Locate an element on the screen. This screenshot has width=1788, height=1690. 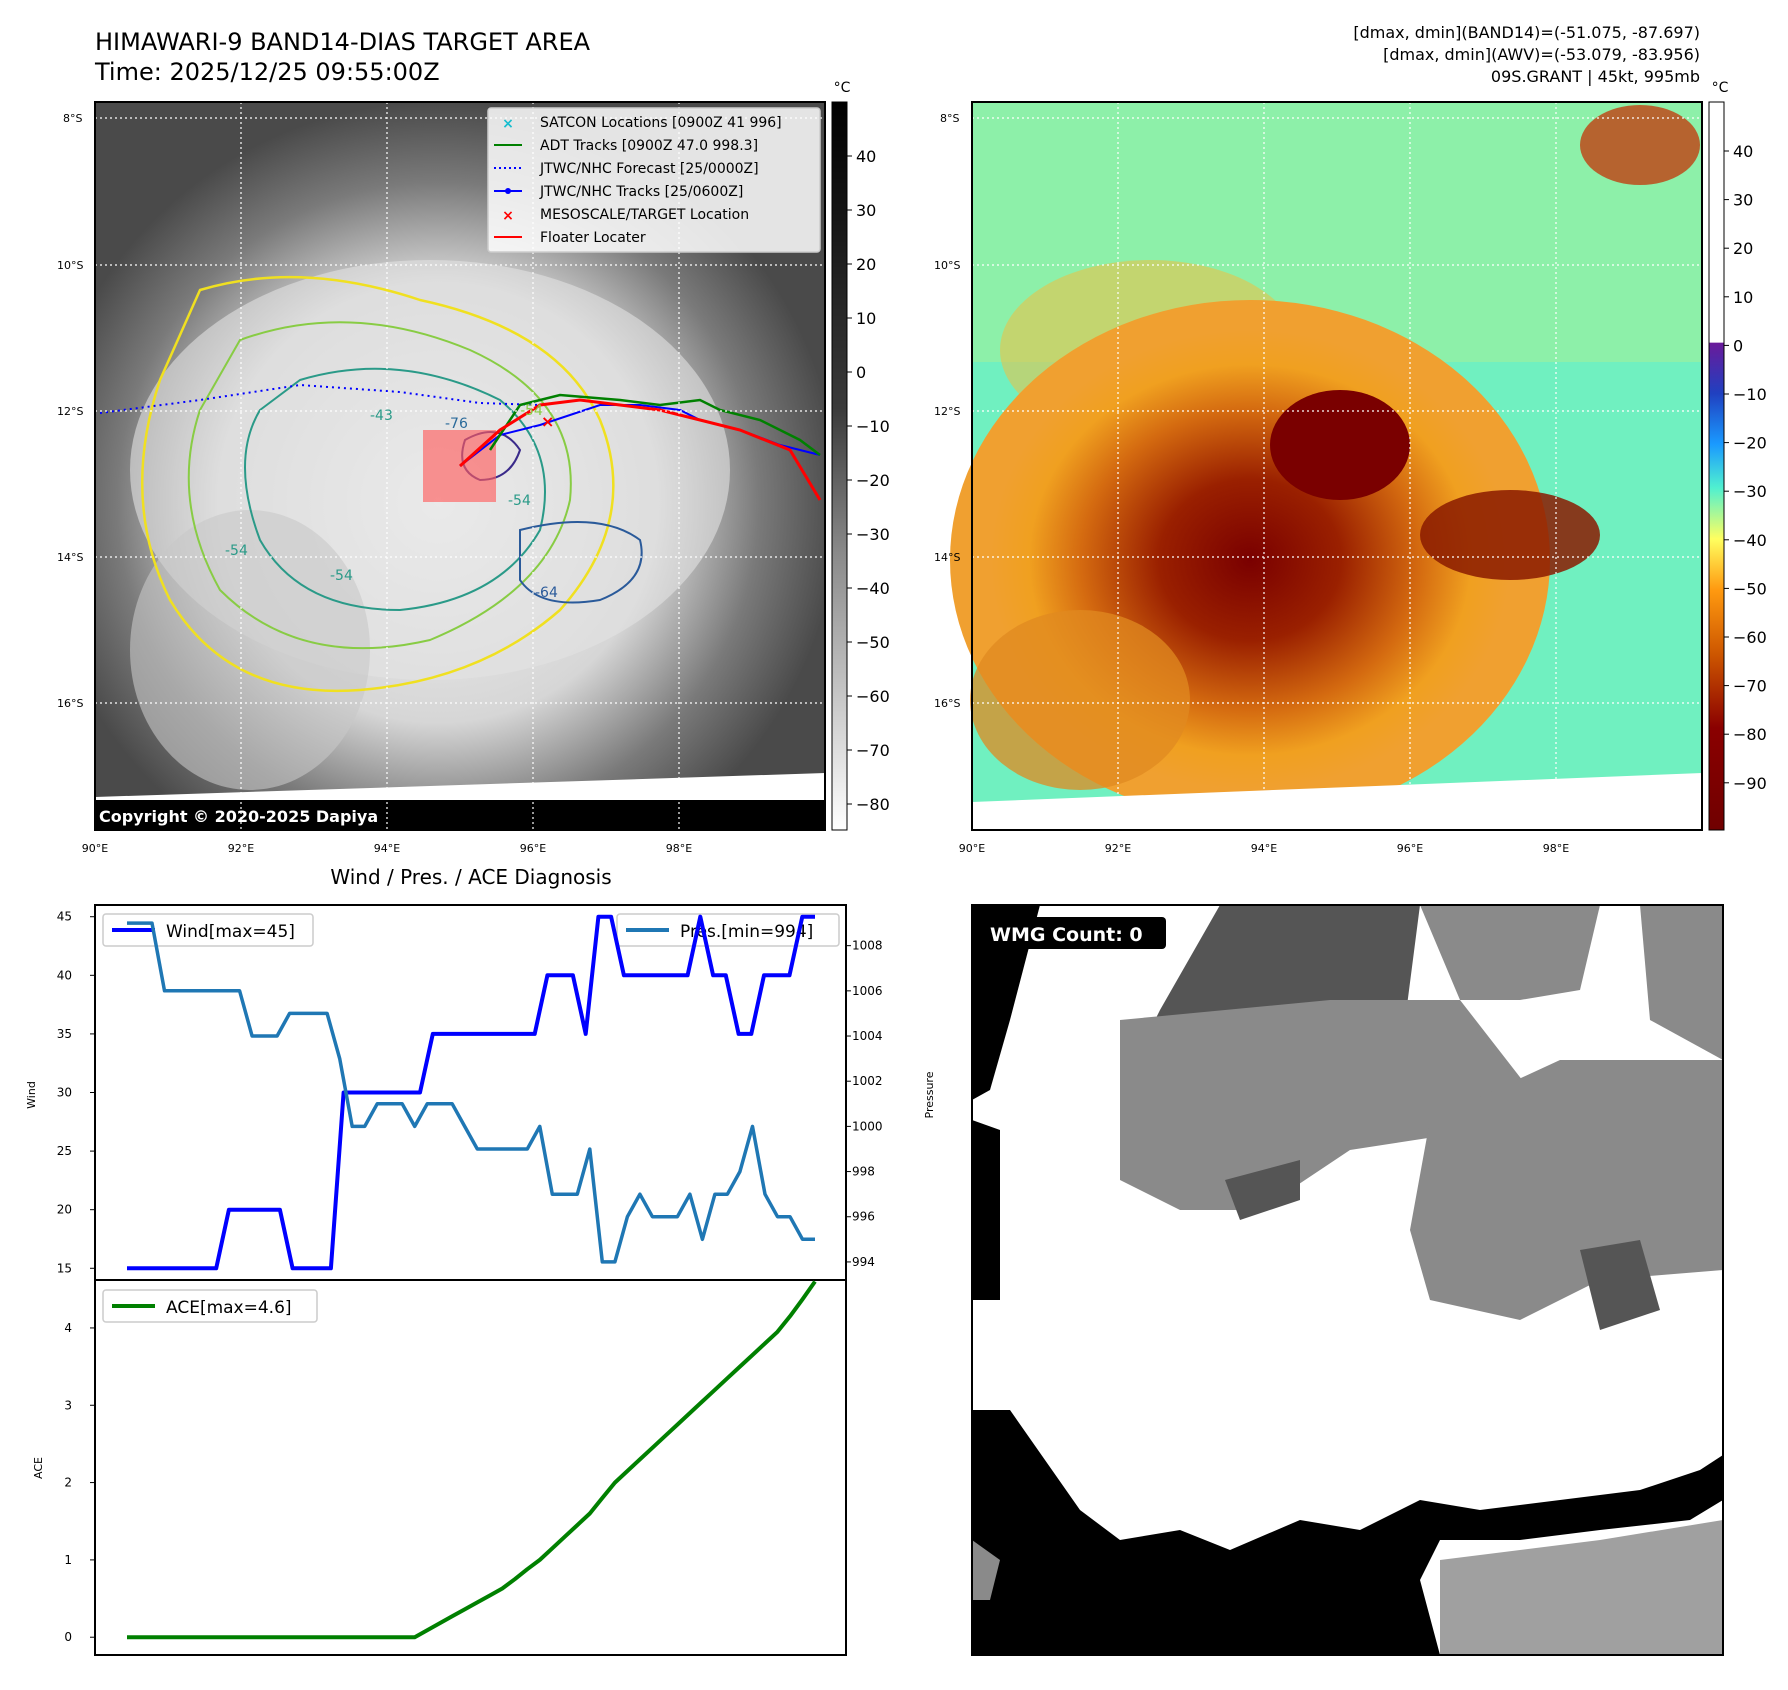
contour-label: -43 is located at coordinates (381, 416).